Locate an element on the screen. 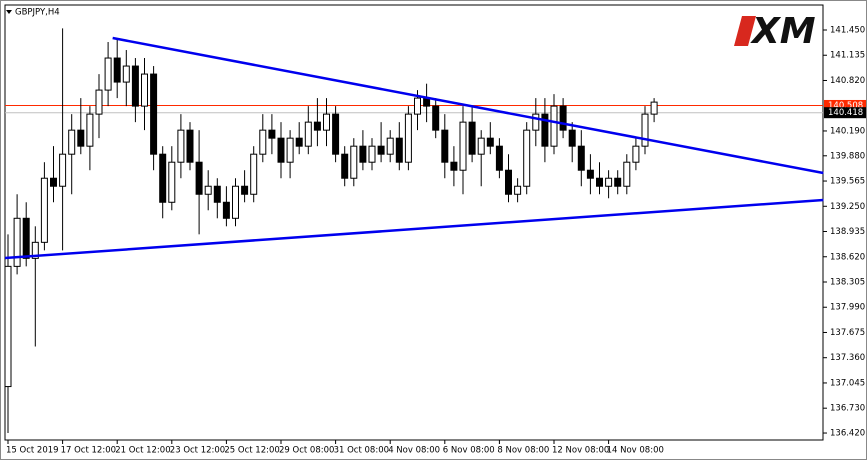 The image size is (867, 460). x-tick-label: 12 Nov 08:00 is located at coordinates (580, 451).